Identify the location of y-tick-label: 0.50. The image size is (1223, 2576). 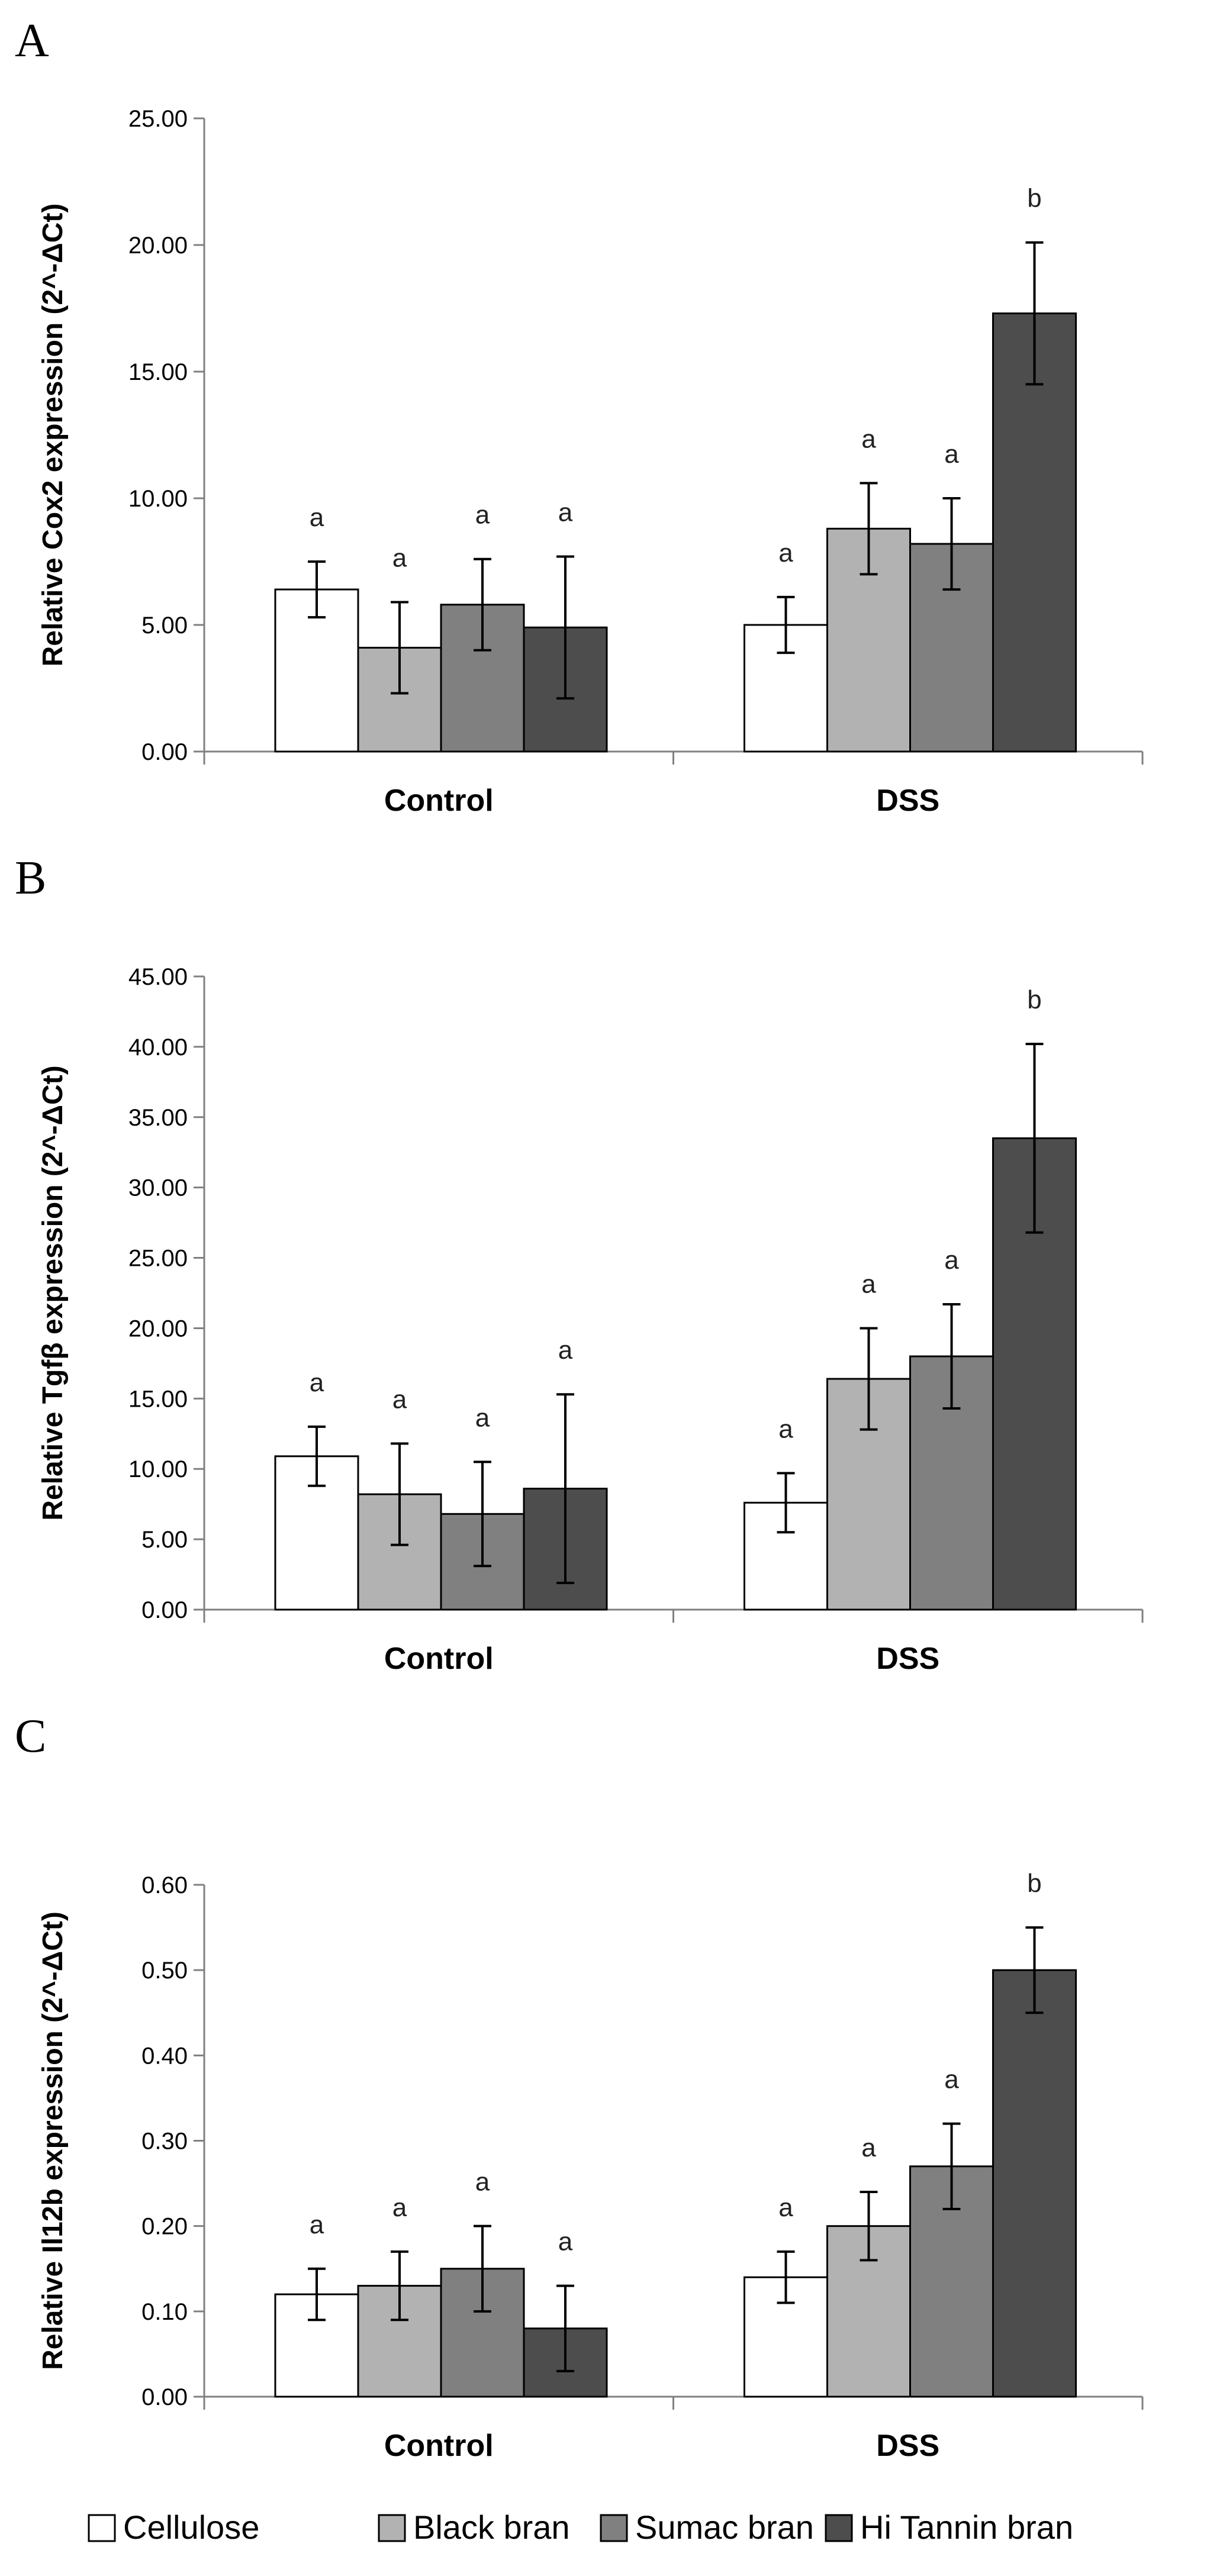
(164, 1971).